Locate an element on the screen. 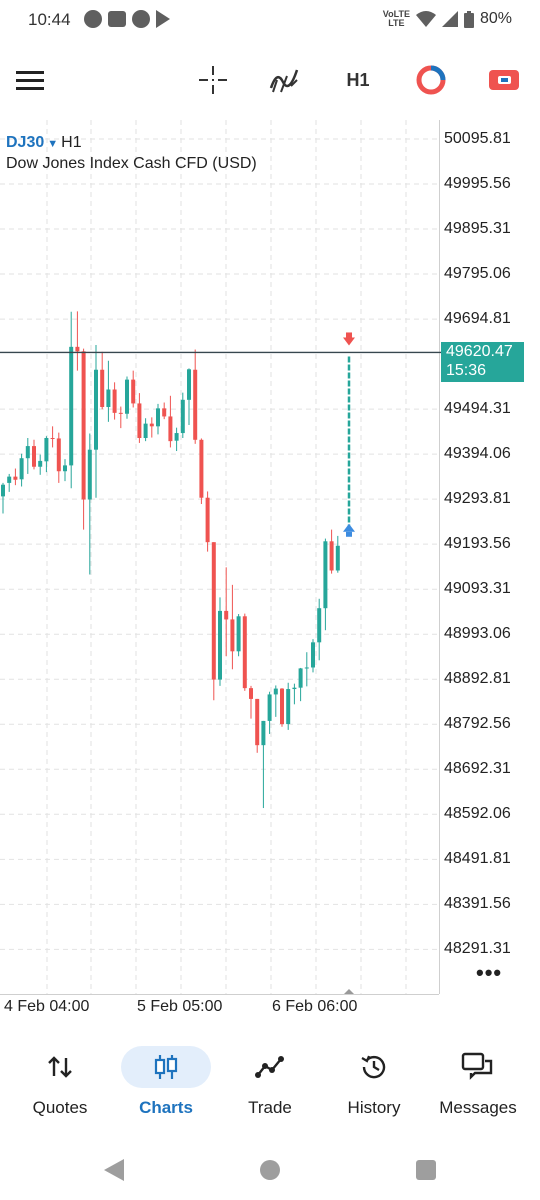 The image size is (540, 1200). chart-symbol-header: DJ30 ▼ H1 is located at coordinates (44, 143).